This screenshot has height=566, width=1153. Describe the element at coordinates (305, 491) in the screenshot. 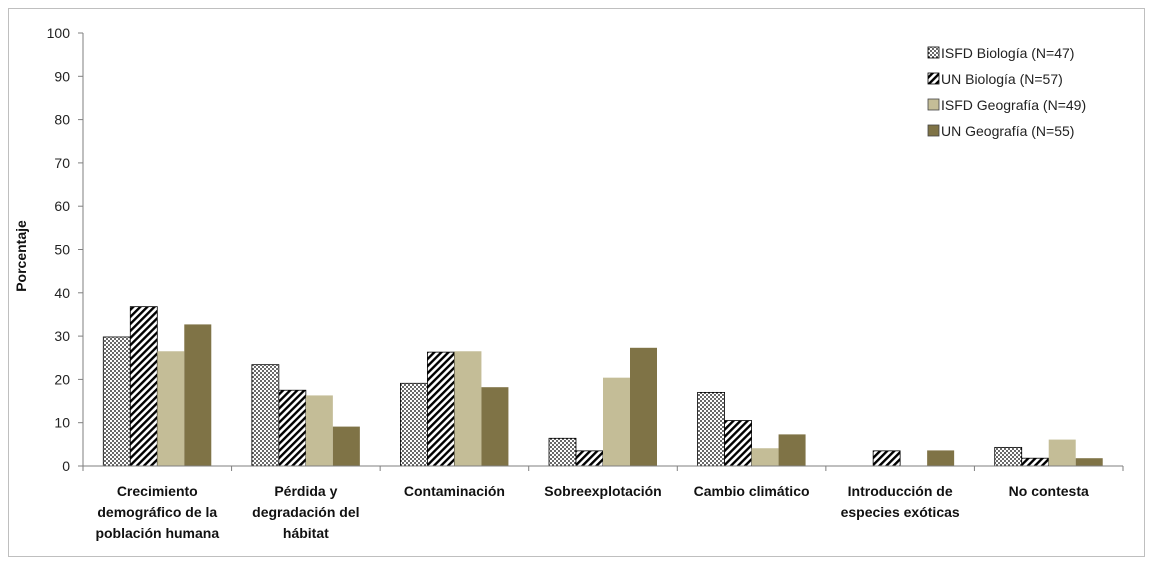

I see `category-label: Pérdida y` at that location.